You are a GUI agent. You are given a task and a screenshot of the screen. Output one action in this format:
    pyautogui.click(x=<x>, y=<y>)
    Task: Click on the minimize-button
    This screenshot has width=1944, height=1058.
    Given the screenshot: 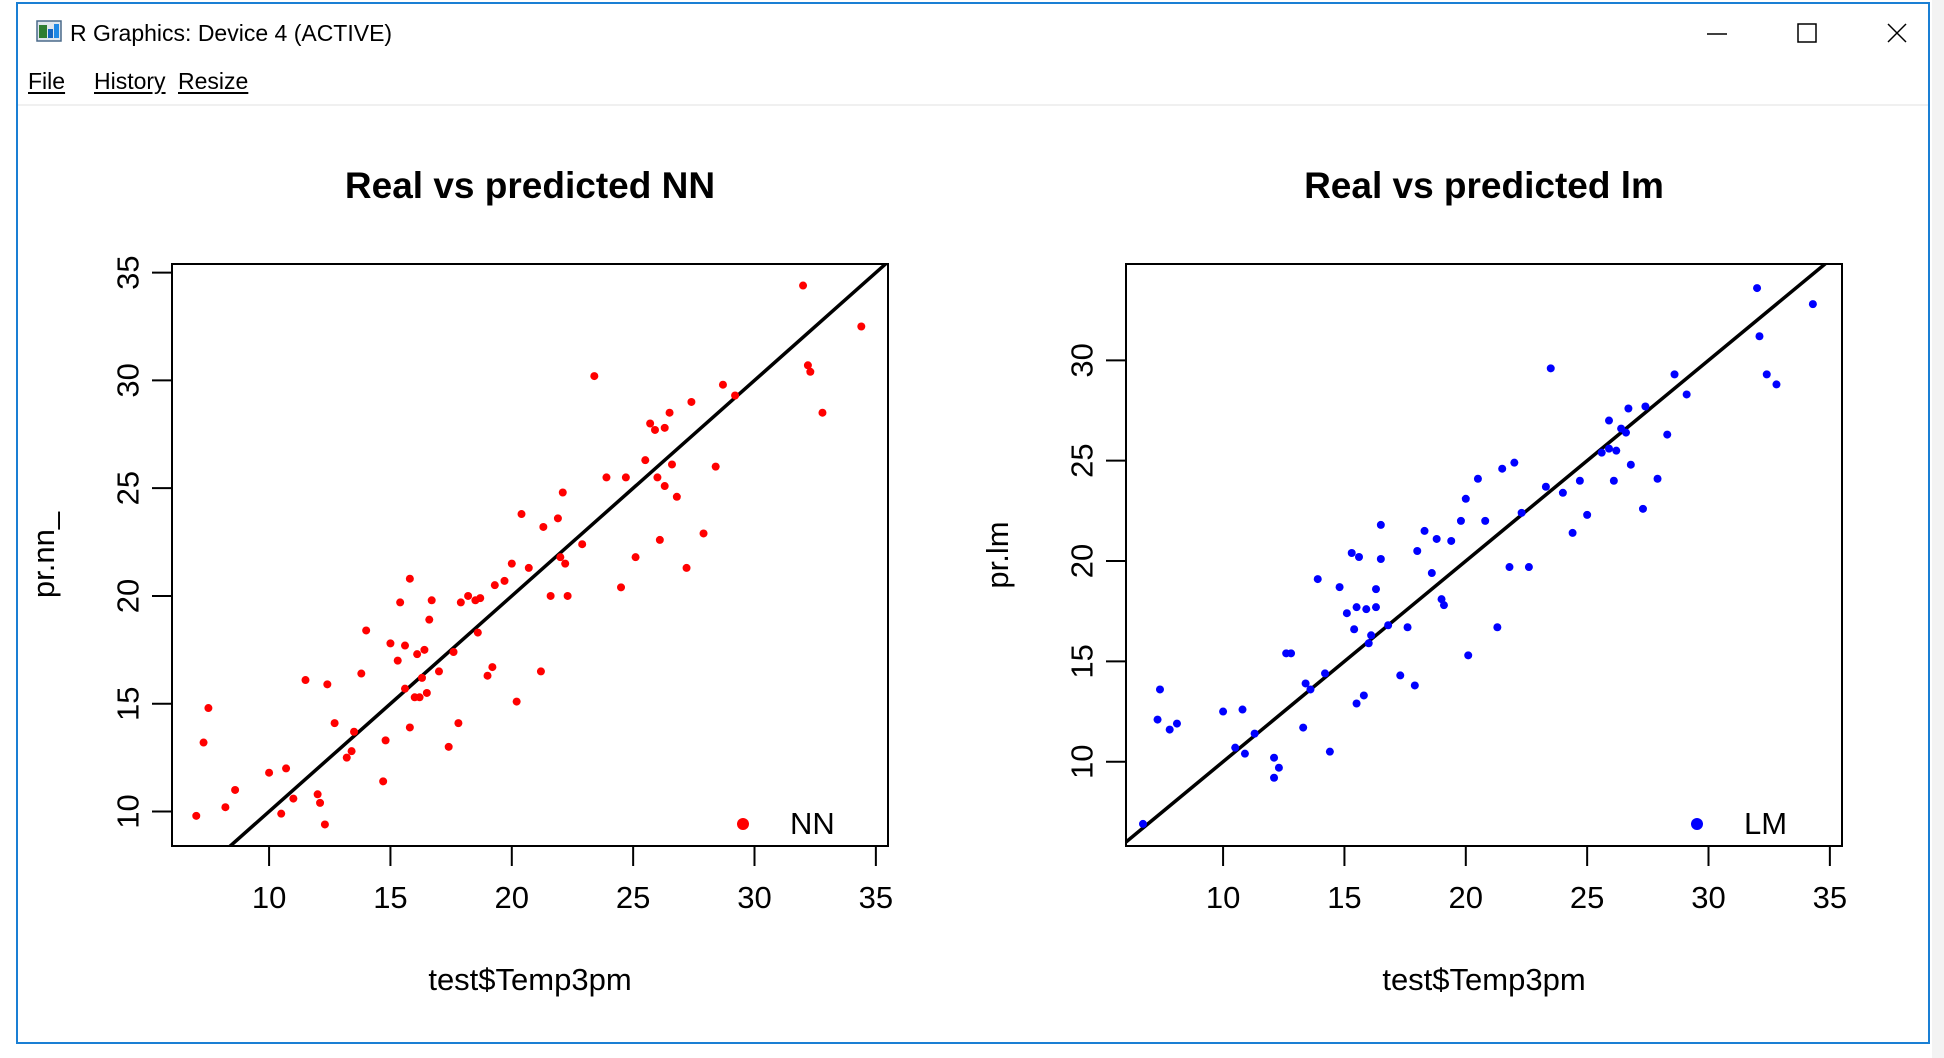 What is the action you would take?
    pyautogui.click(x=1717, y=33)
    